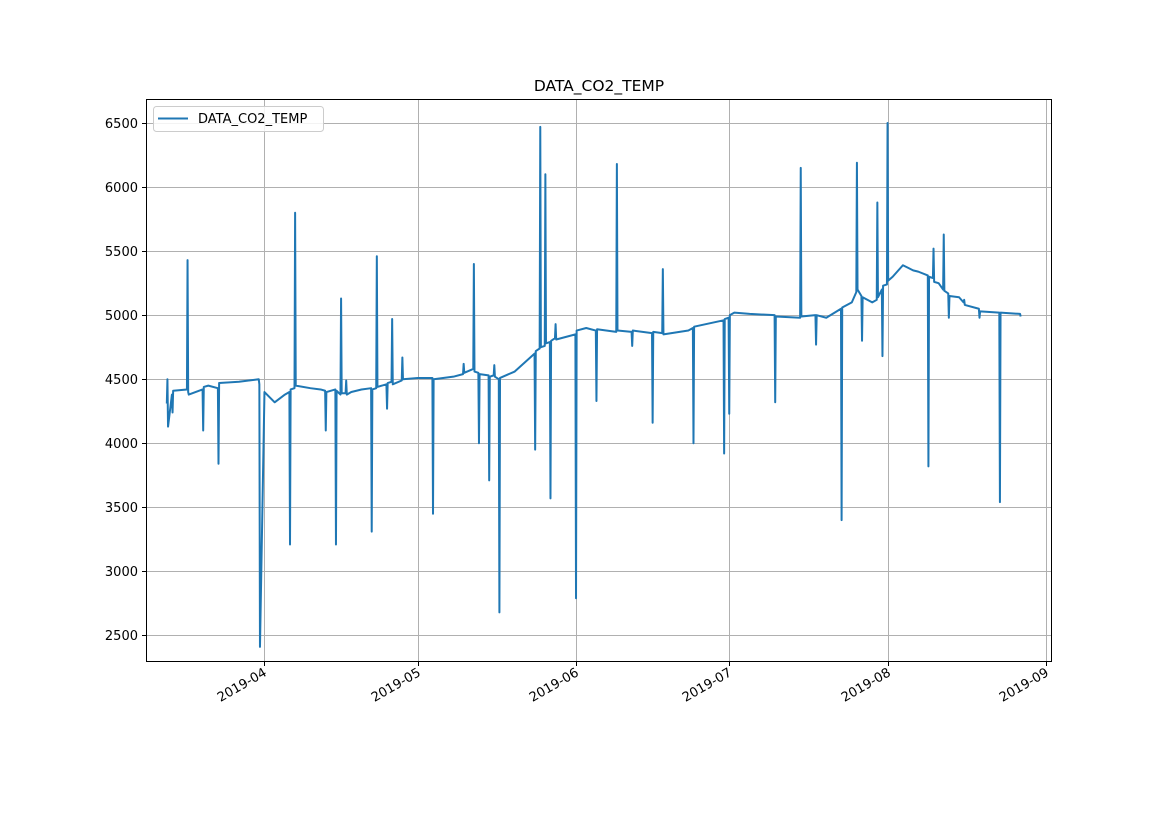 The image size is (1169, 827). What do you see at coordinates (121, 572) in the screenshot?
I see `y-tick-label: 3000` at bounding box center [121, 572].